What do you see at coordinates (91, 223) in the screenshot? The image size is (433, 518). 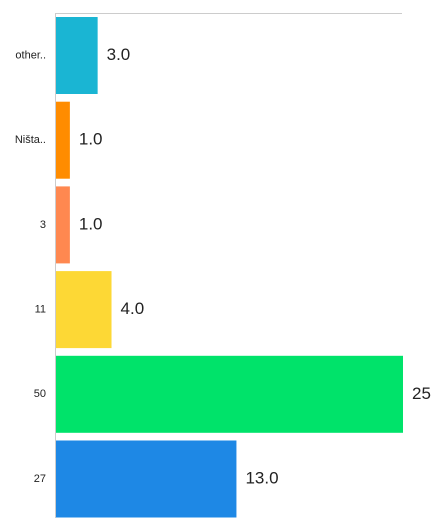 I see `value-label-2: 1.0` at bounding box center [91, 223].